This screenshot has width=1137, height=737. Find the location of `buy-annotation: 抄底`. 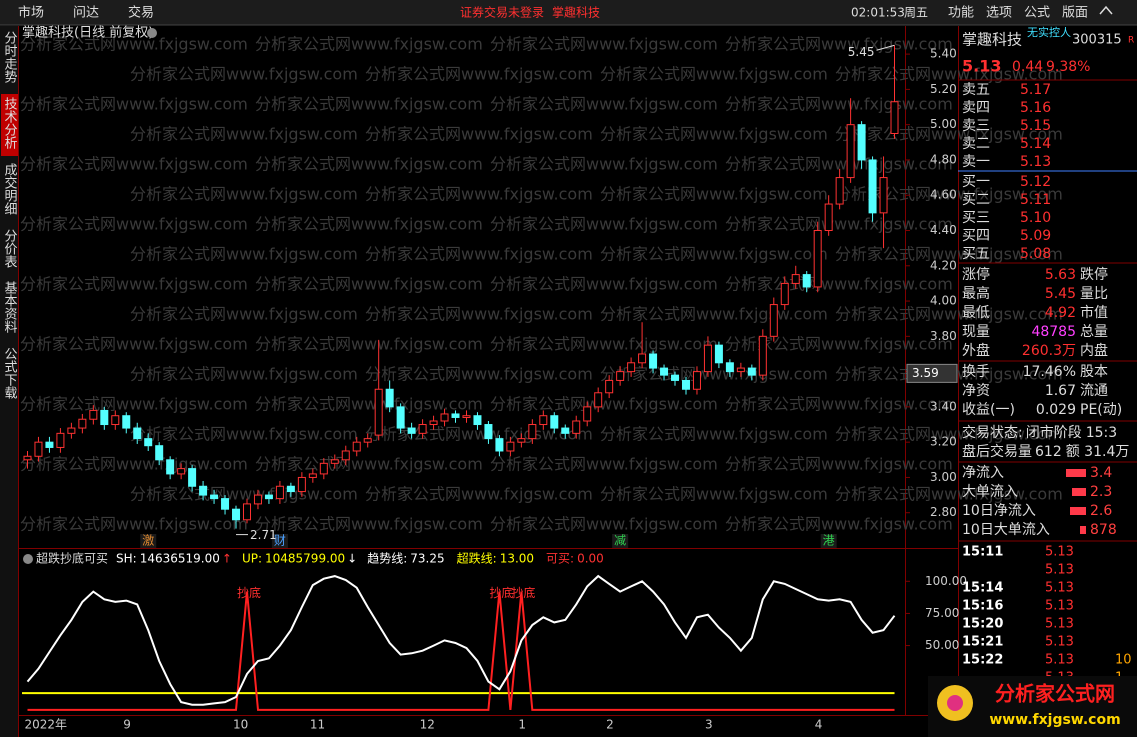

buy-annotation: 抄底 is located at coordinates (523, 592).